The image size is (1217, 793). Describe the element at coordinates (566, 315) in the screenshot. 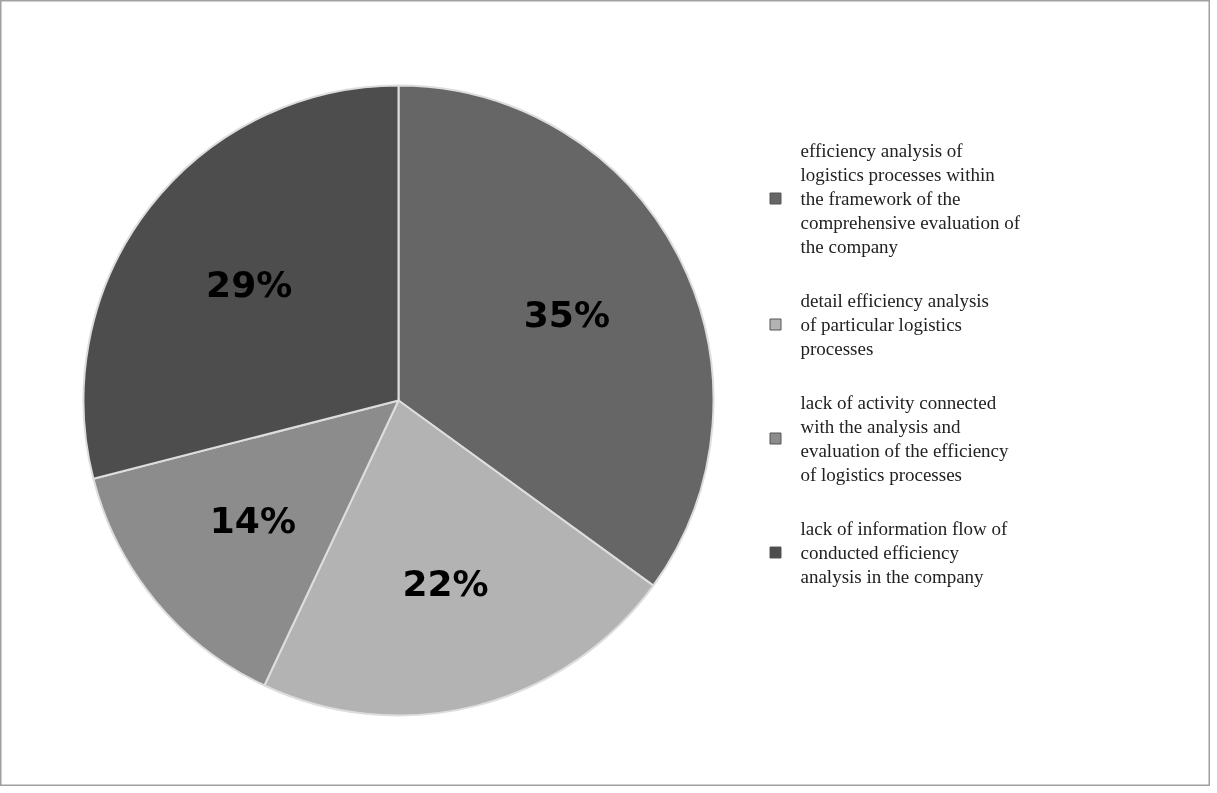

I see `data-label: 35%` at that location.